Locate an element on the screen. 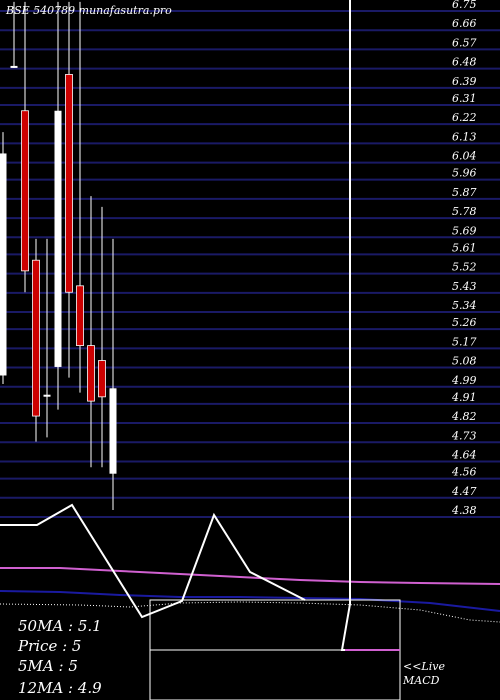 The width and height of the screenshot is (500, 700). y-tick-label: 5.08 is located at coordinates (464, 361).